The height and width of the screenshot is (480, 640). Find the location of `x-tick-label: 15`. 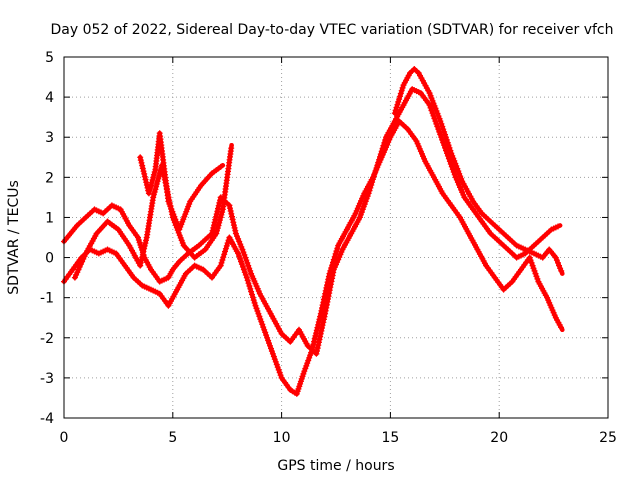

x-tick-label: 15 is located at coordinates (390, 438).